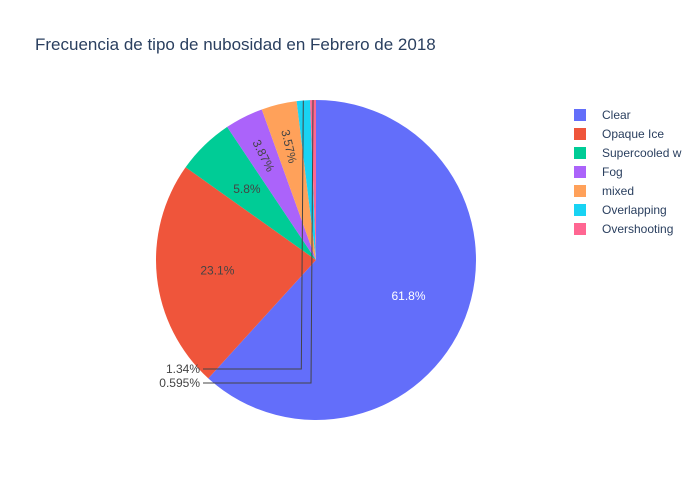  What do you see at coordinates (217, 271) in the screenshot?
I see `slice-percent-label: 23.1%` at bounding box center [217, 271].